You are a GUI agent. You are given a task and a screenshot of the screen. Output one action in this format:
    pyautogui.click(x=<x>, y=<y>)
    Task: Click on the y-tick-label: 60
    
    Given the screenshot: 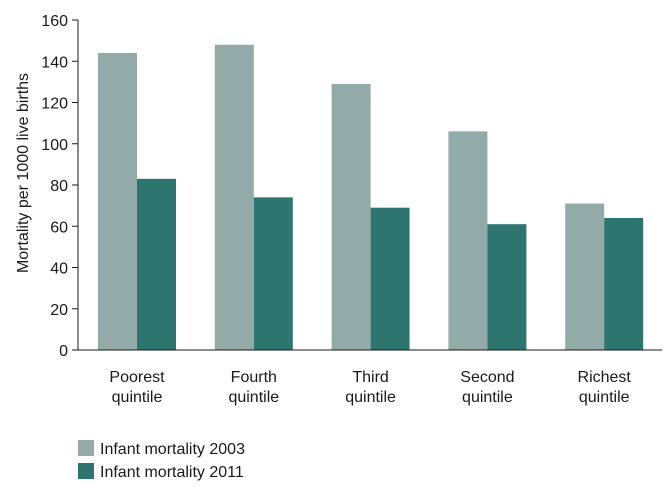 What is the action you would take?
    pyautogui.click(x=59, y=227)
    